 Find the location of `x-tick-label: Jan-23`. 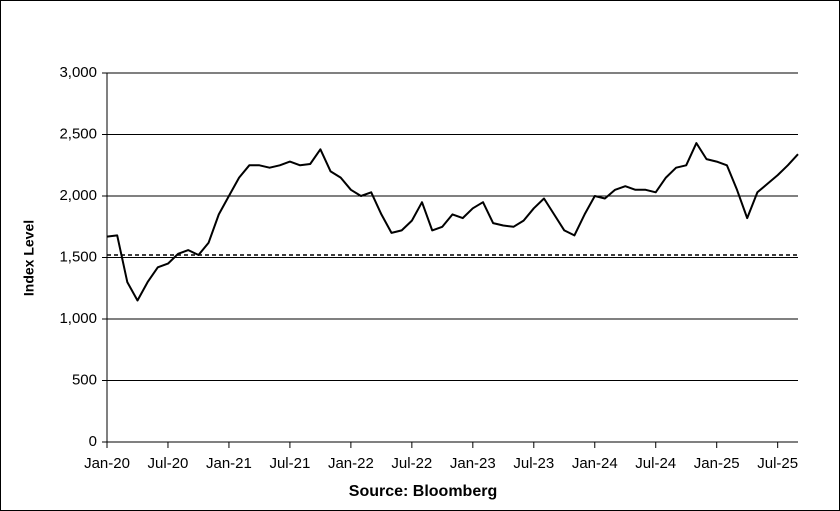

x-tick-label: Jan-23 is located at coordinates (473, 463).